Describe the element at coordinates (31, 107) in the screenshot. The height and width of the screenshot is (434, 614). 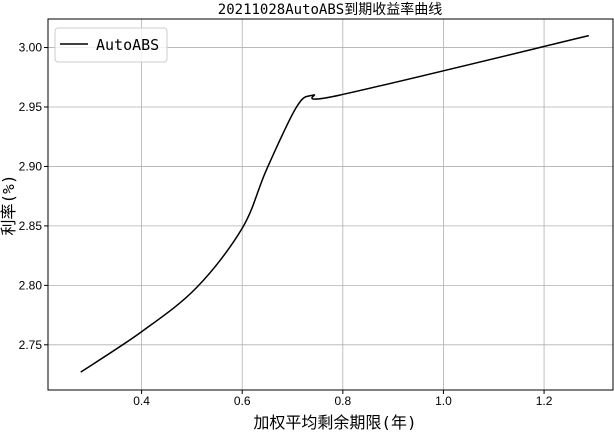
I see `y-tick-label: 2.95` at that location.